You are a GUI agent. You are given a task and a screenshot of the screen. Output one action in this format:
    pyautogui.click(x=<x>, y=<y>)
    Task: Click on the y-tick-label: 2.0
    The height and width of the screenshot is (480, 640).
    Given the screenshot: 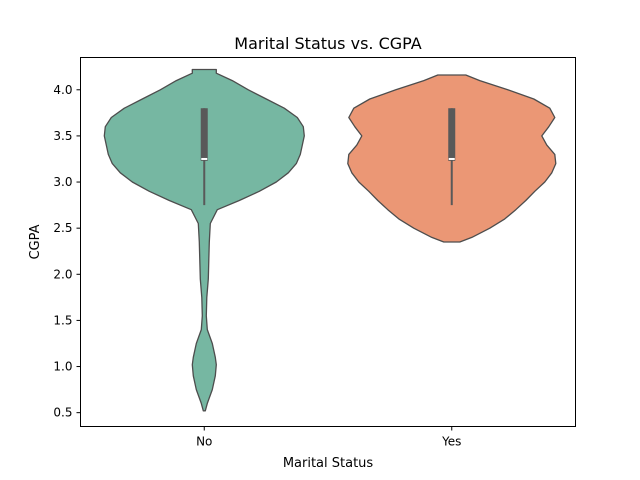 What is the action you would take?
    pyautogui.click(x=62, y=274)
    